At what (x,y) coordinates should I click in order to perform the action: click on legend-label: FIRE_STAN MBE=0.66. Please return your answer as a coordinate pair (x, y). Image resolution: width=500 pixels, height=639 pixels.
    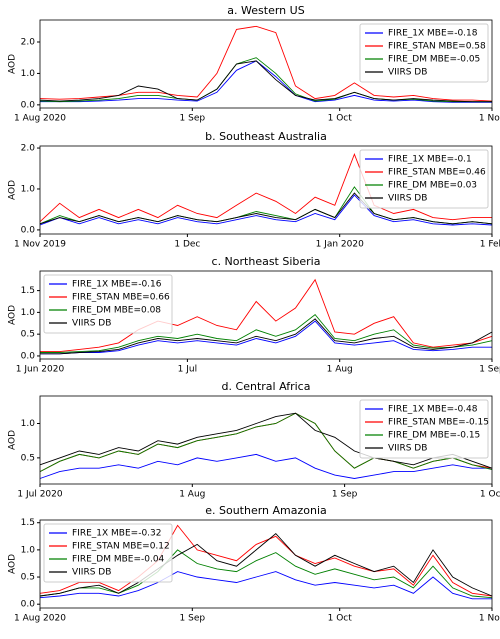
    Looking at the image, I should click on (121, 298).